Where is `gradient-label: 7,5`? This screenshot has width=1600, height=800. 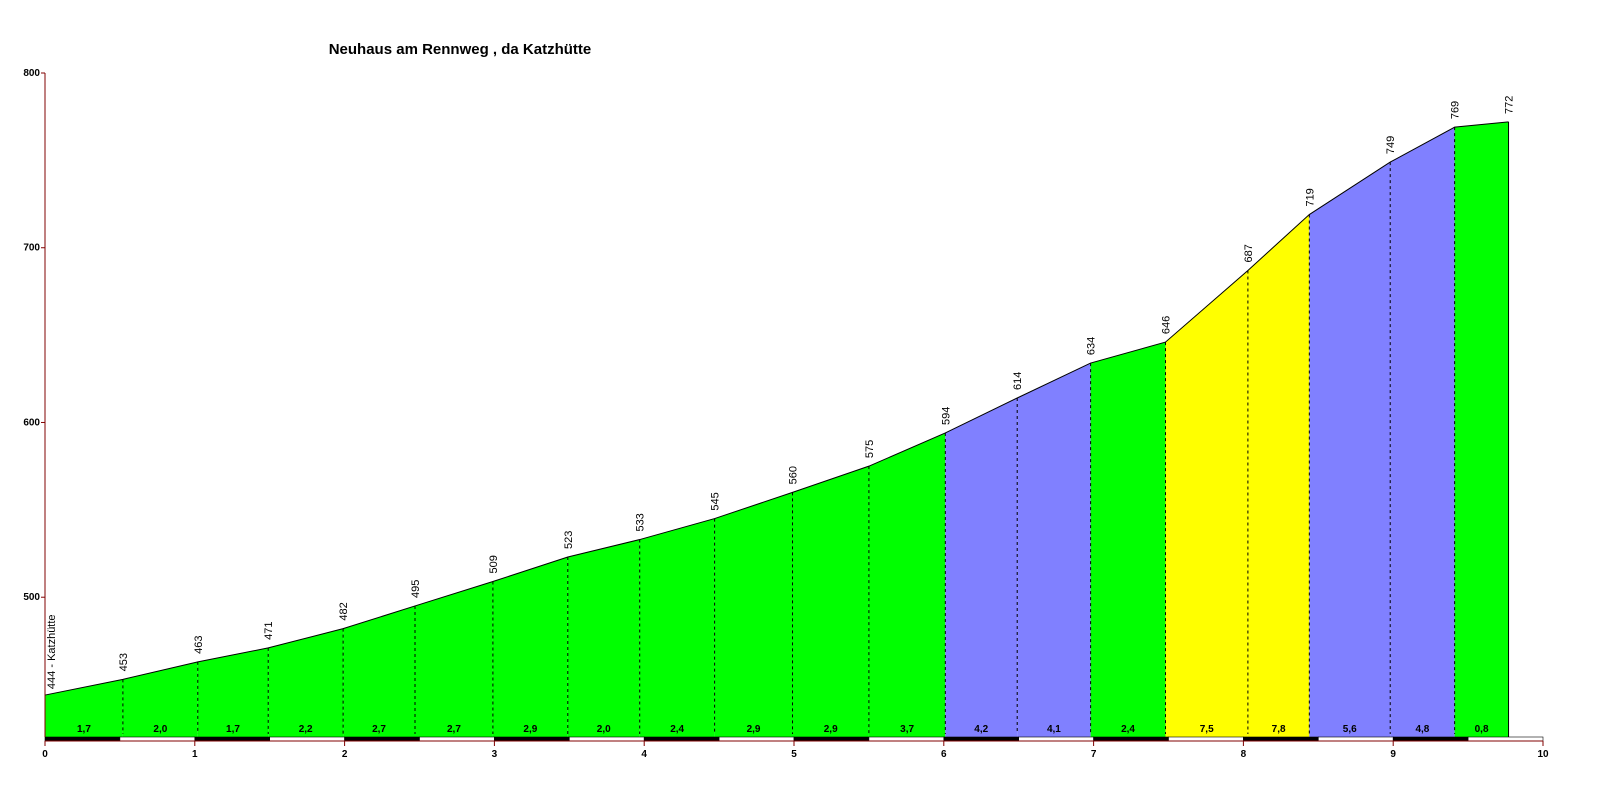
gradient-label: 7,5 is located at coordinates (1207, 729).